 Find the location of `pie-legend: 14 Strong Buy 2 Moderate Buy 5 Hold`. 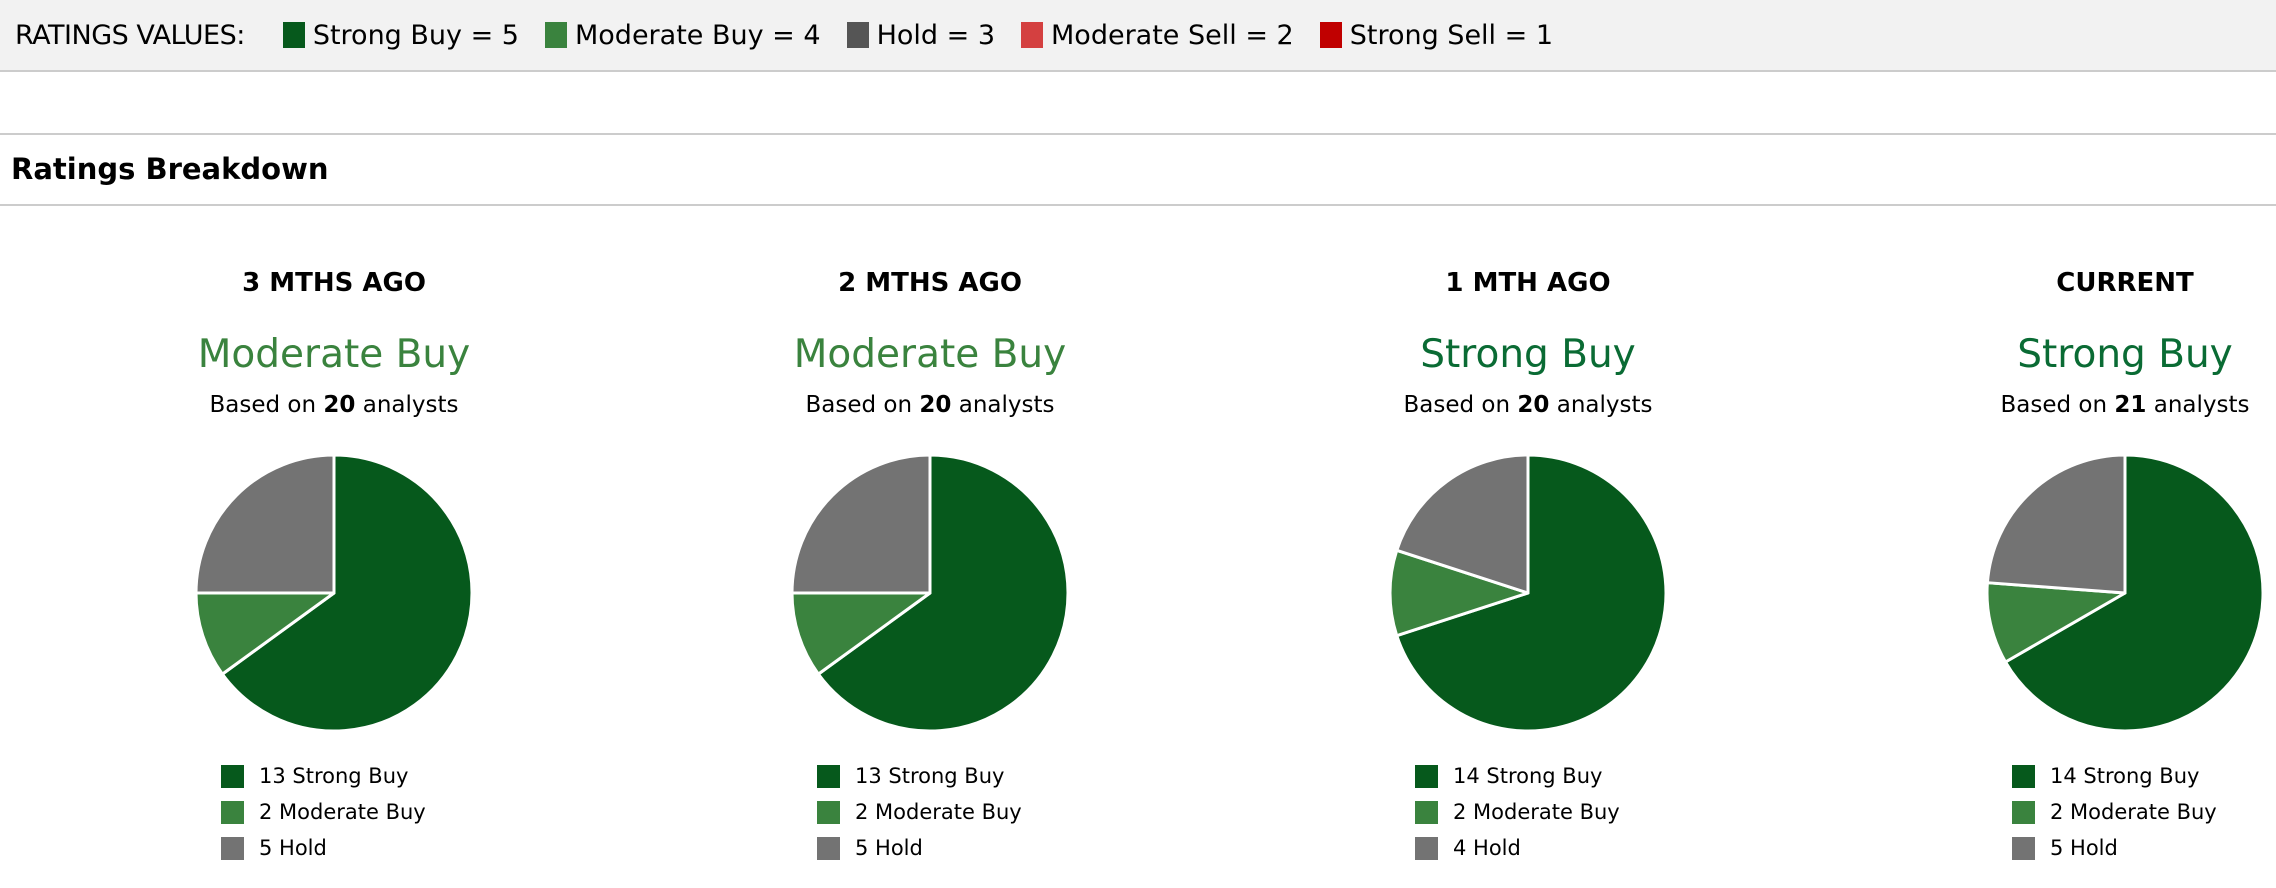

pie-legend: 14 Strong Buy 2 Moderate Buy 5 Hold is located at coordinates (2122, 812).